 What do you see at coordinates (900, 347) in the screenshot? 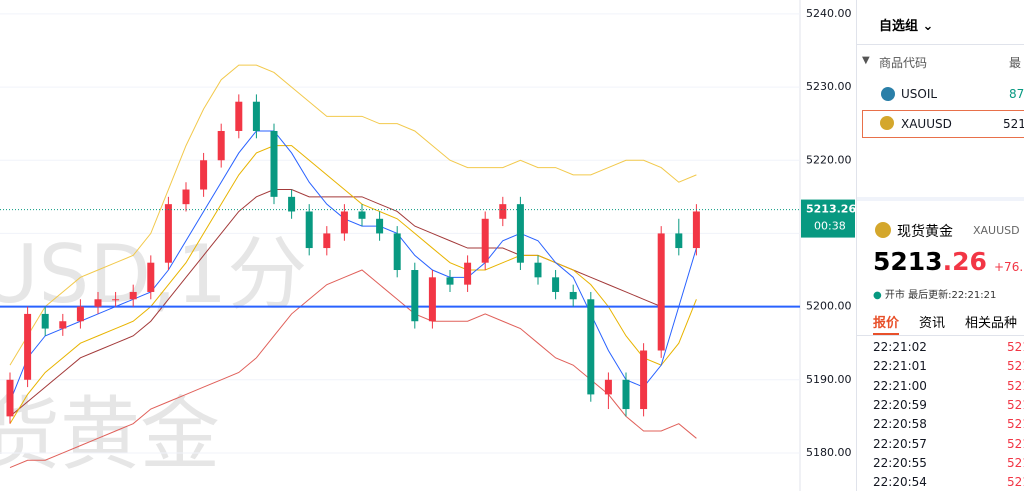
I see `tick-time: 22:21:02` at bounding box center [900, 347].